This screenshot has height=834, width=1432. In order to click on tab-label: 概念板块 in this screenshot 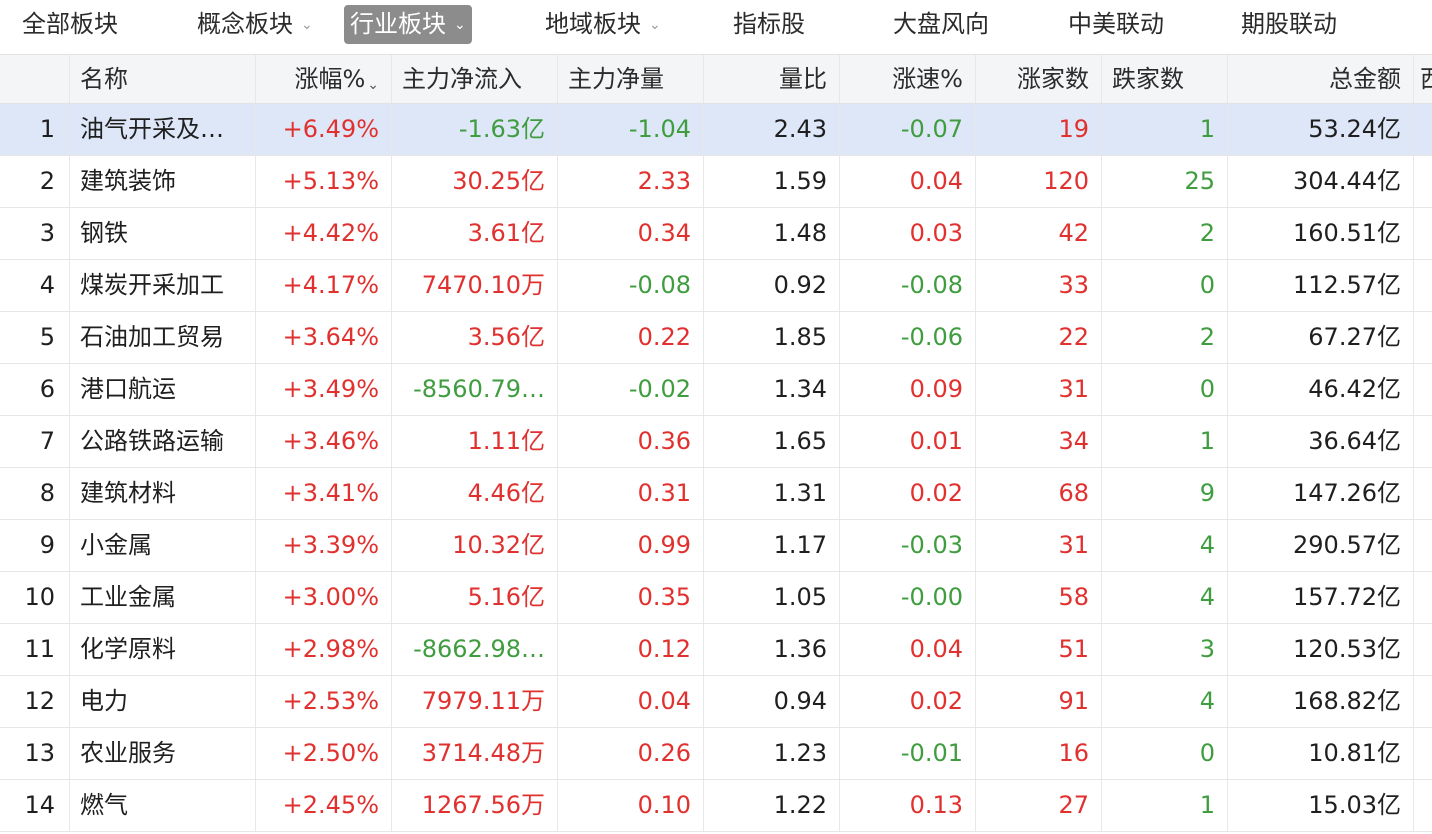, I will do `click(245, 24)`.